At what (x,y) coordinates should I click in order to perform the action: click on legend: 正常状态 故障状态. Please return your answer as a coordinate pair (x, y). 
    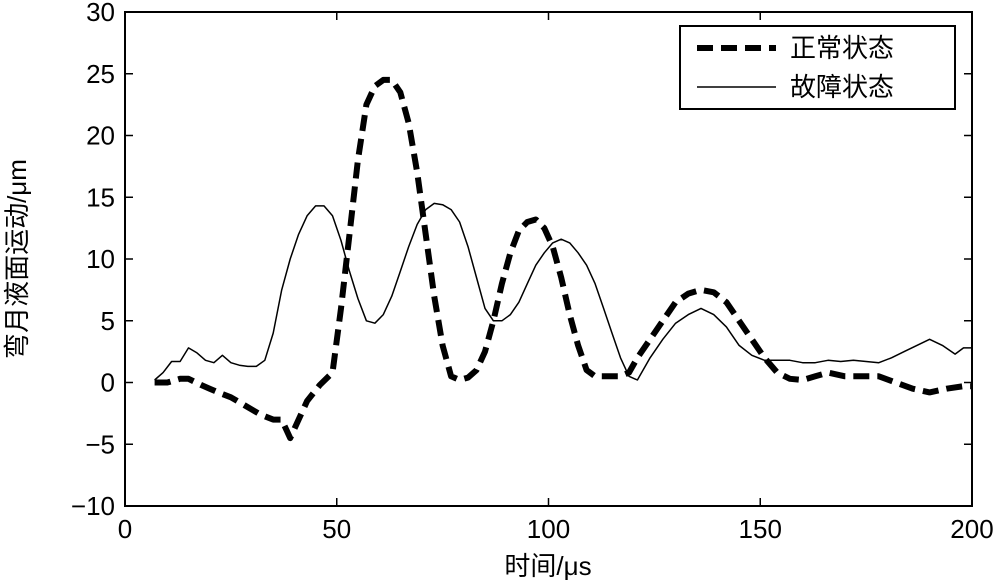
    Looking at the image, I should click on (817, 67).